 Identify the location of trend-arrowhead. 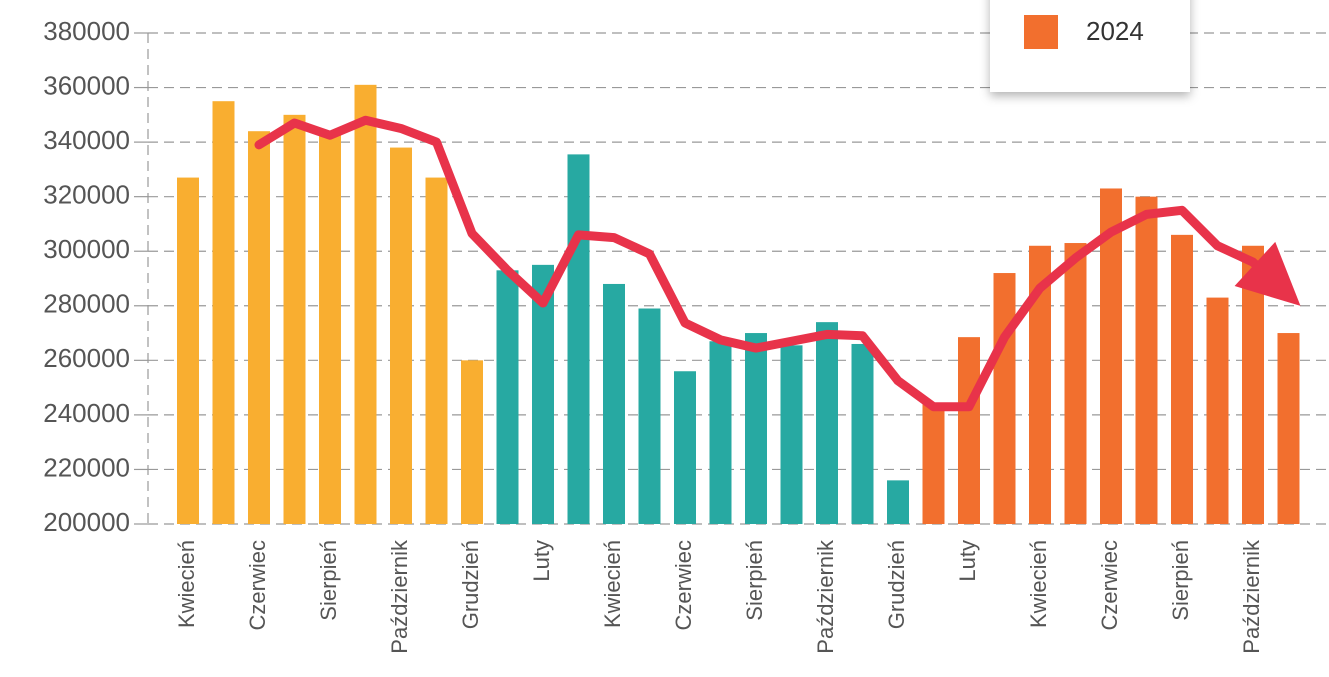
(1267, 273).